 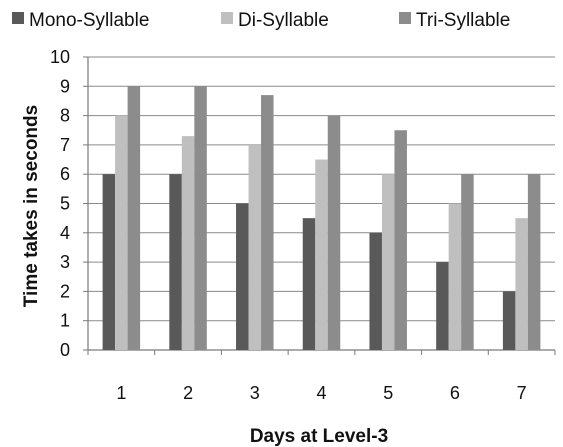 I want to click on y-tick-label: 2, so click(x=65, y=291).